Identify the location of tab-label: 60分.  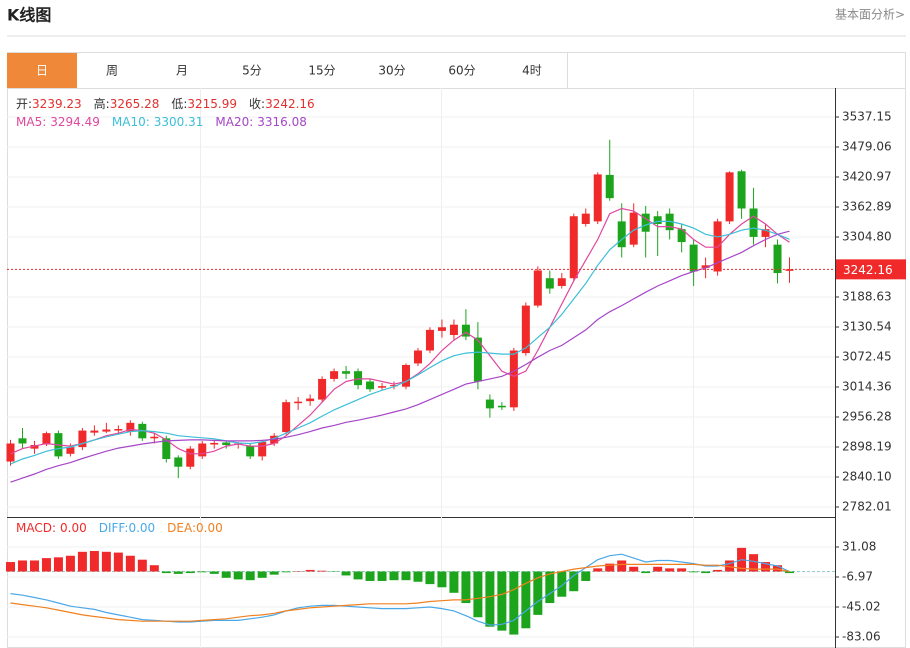
(461, 71).